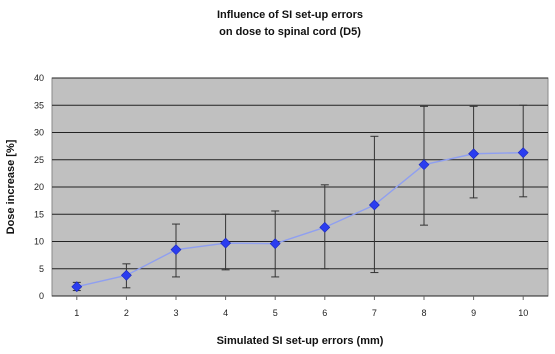 The height and width of the screenshot is (354, 555). Describe the element at coordinates (473, 313) in the screenshot. I see `x-tick-label: 9` at that location.